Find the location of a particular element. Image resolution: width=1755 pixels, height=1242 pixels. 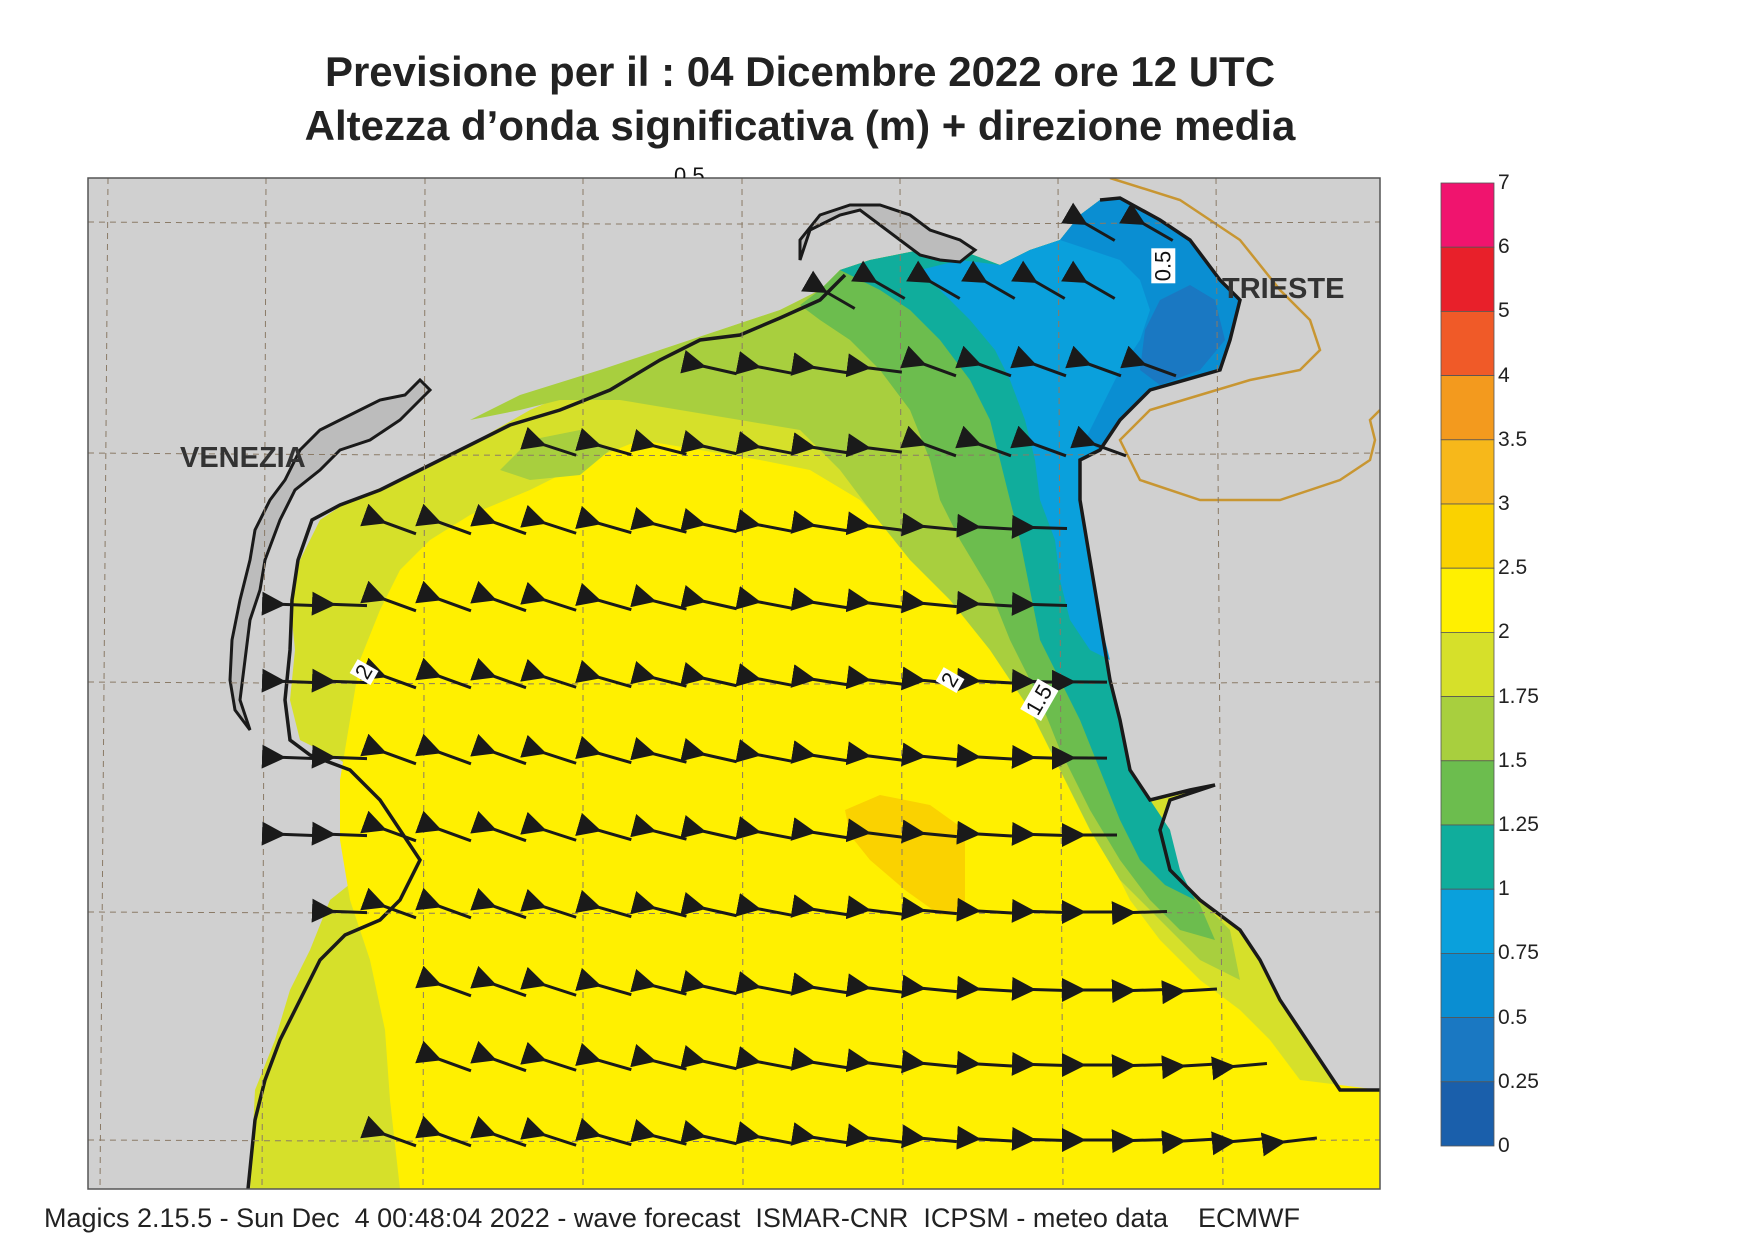

city-label-trieste: TRIESTE is located at coordinates (1283, 289).